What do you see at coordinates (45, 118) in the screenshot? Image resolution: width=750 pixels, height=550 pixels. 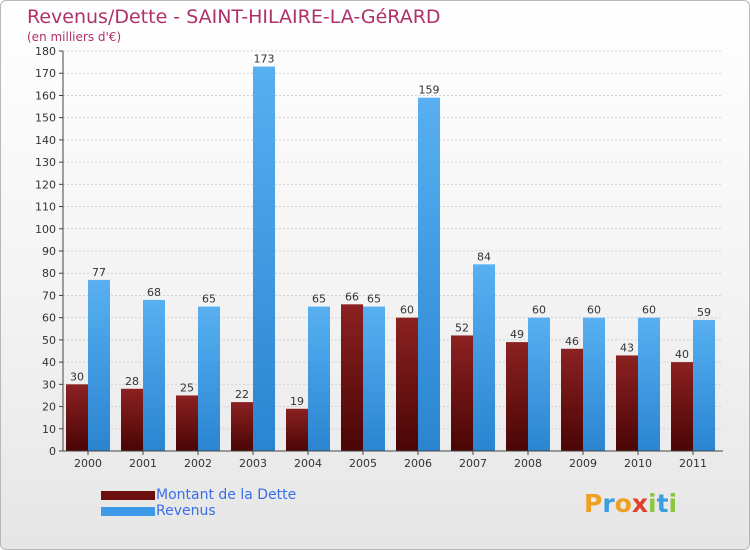 I see `y-tick-label: 150` at bounding box center [45, 118].